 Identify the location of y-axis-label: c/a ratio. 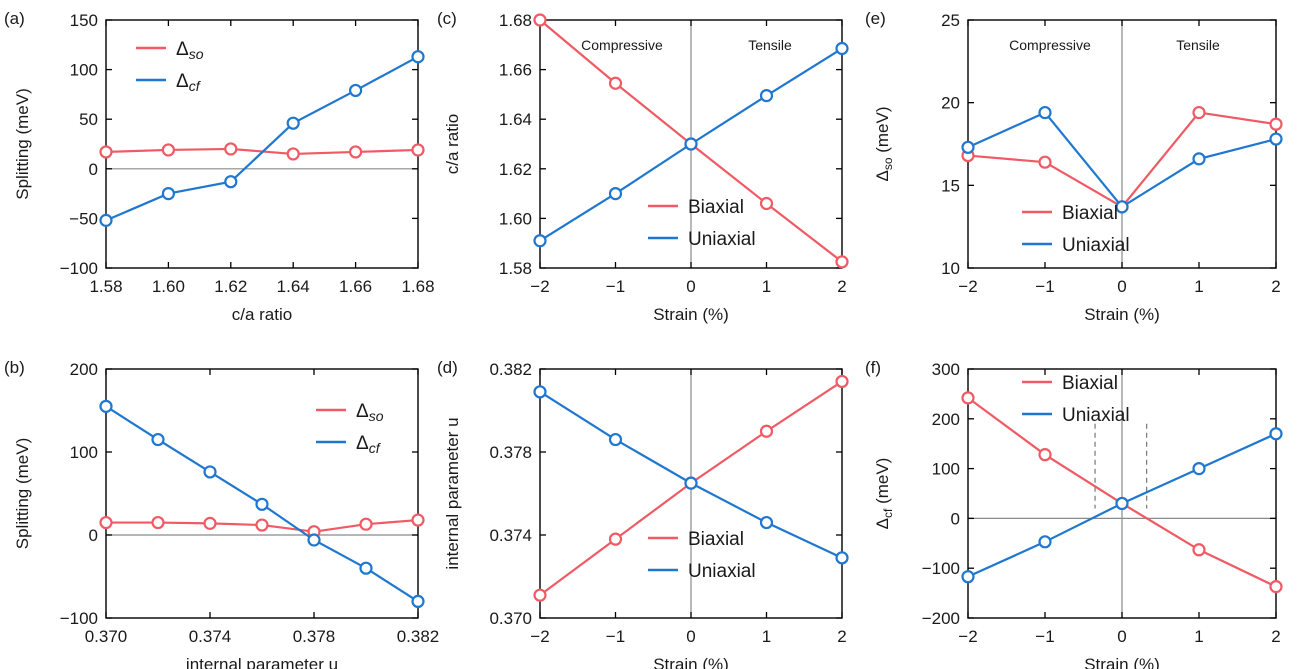
(452, 144).